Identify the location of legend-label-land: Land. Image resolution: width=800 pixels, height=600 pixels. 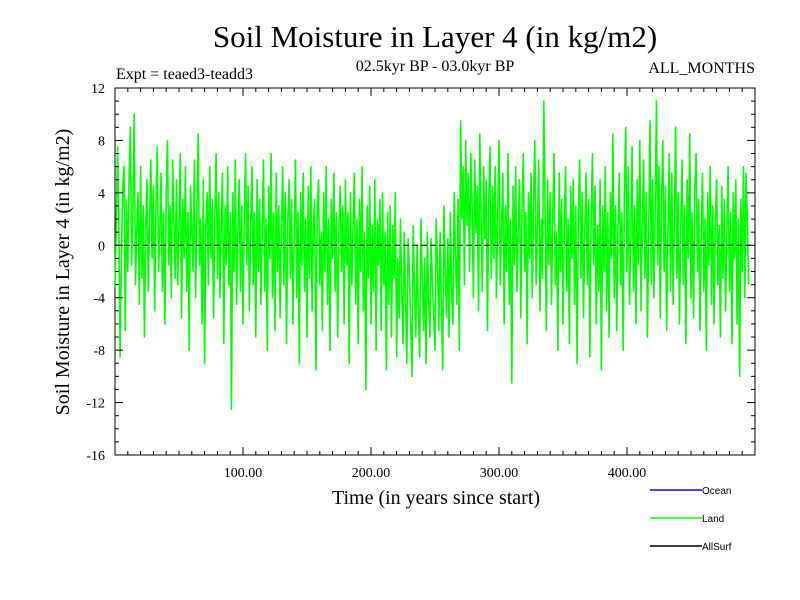
(713, 519).